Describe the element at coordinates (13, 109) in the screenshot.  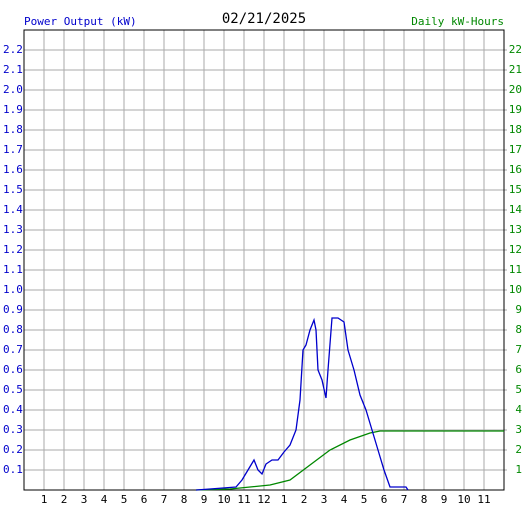
I see `y-tick-label: 1.9` at that location.